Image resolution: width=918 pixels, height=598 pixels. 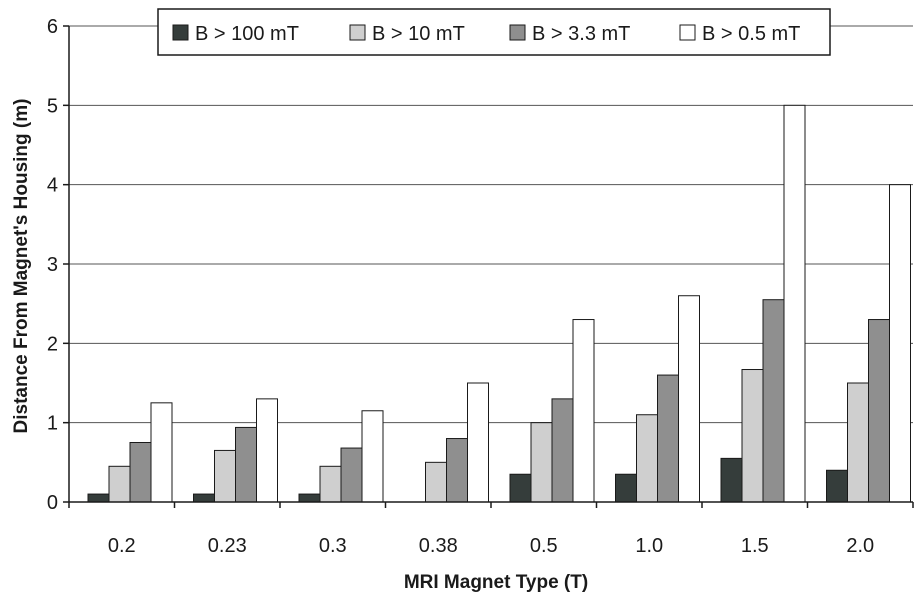 I want to click on legend-label: B > 100 mT, so click(x=247, y=34).